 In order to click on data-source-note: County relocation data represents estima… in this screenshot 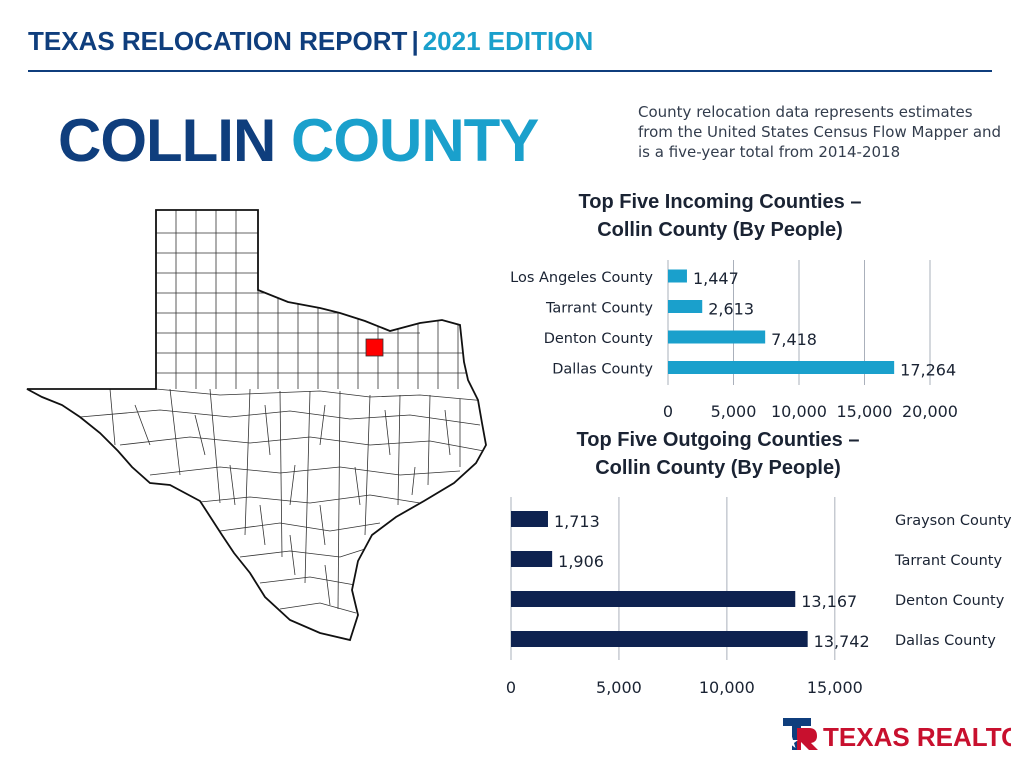, I will do `click(820, 132)`.